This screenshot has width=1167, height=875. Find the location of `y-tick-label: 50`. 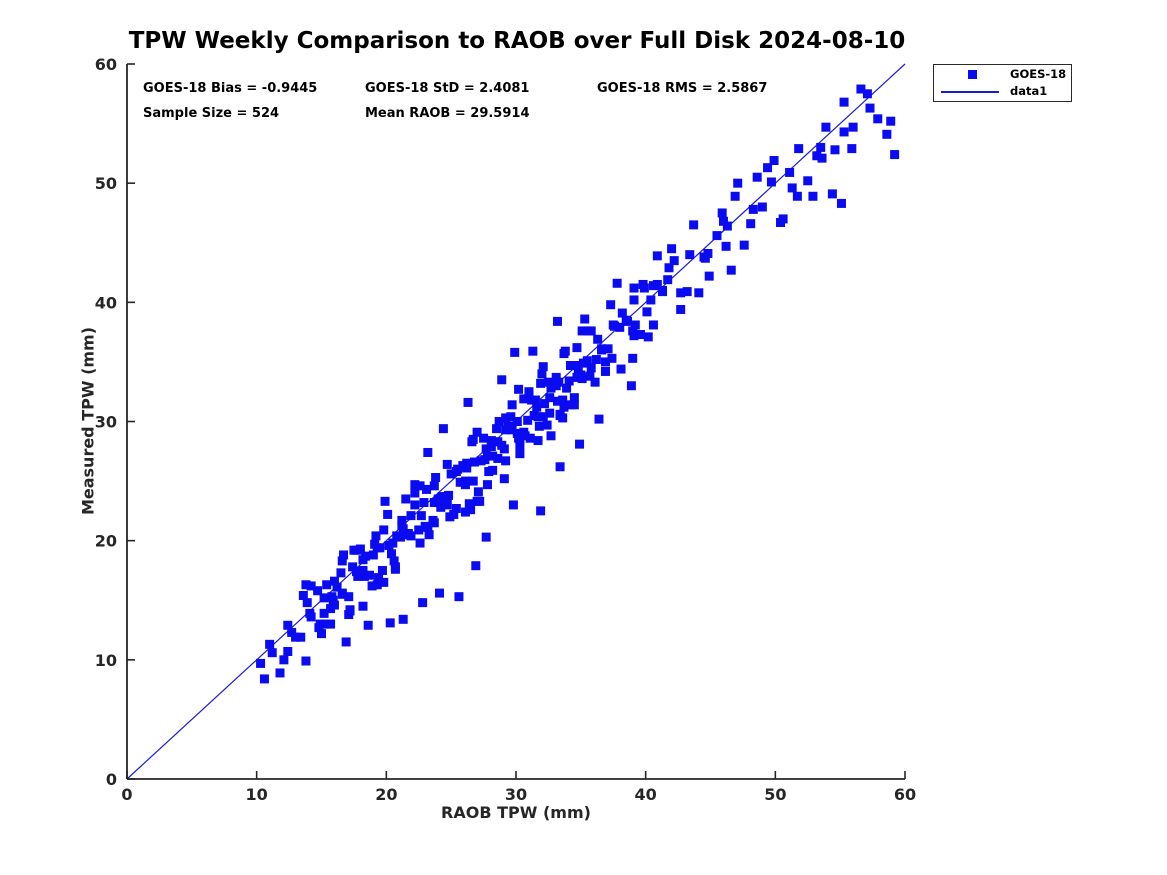

y-tick-label: 50 is located at coordinates (106, 183).